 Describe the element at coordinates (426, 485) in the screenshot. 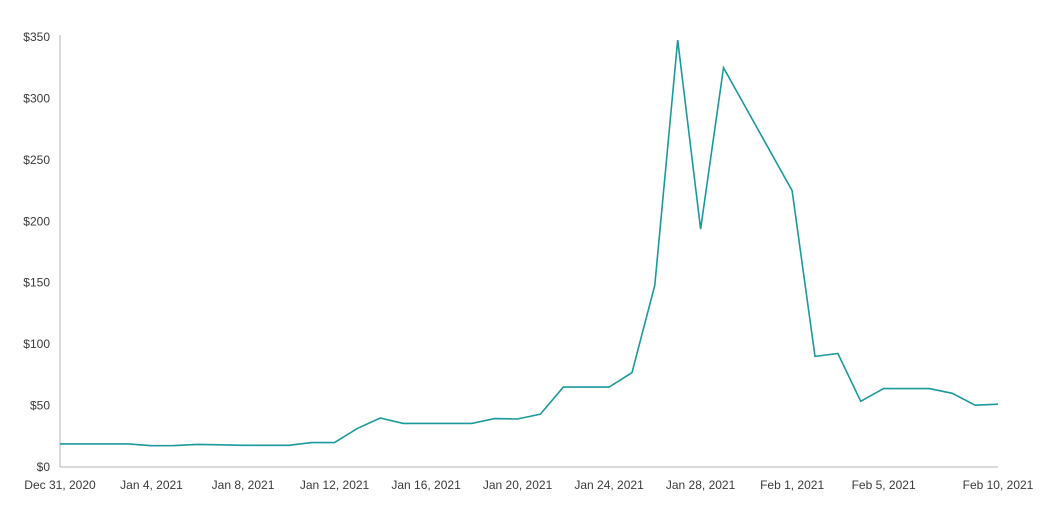

I see `x-tick-label: Jan 16, 2021` at that location.